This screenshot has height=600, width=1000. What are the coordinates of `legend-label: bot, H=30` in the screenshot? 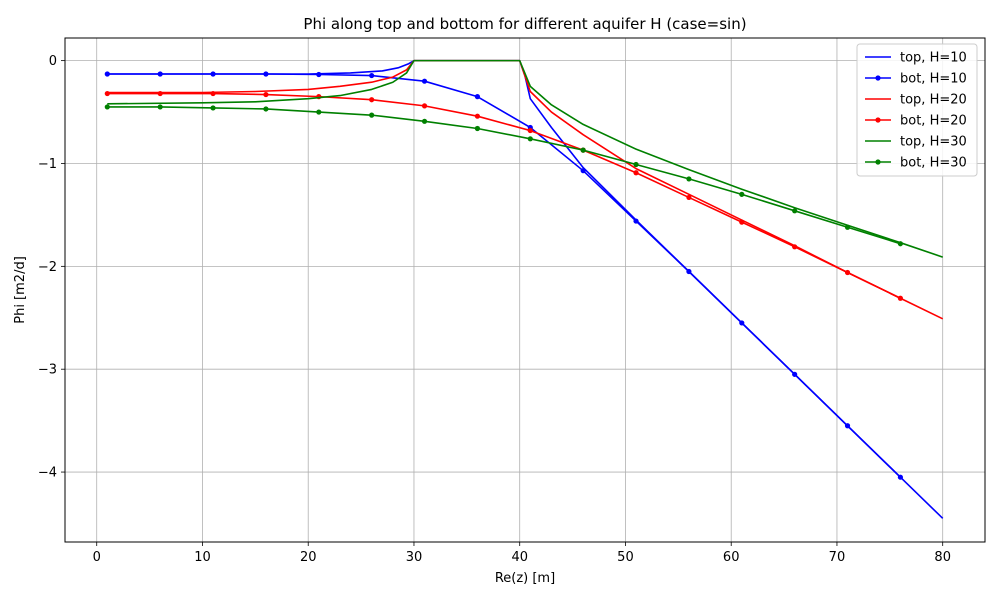 It's located at (933, 163).